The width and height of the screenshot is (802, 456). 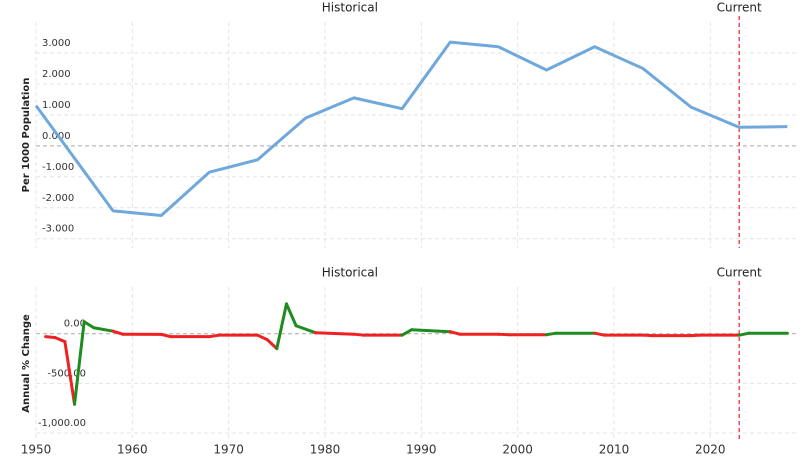 What do you see at coordinates (56, 105) in the screenshot?
I see `y-tick-label: 1.000` at bounding box center [56, 105].